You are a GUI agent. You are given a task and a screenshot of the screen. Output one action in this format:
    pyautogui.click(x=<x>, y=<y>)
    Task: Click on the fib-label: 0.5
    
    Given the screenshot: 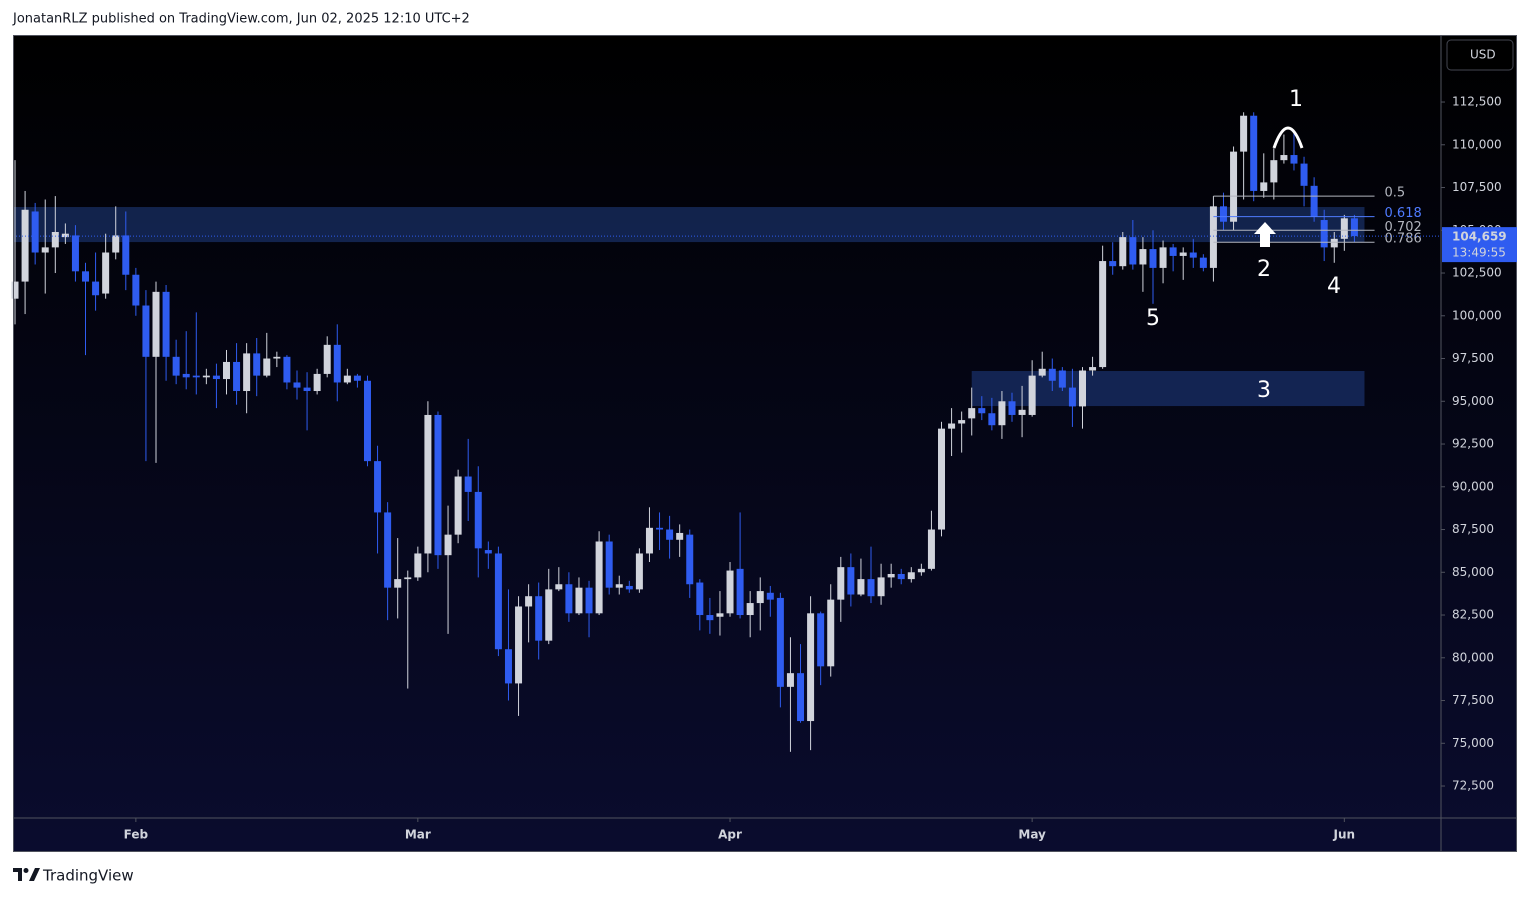 What is the action you would take?
    pyautogui.click(x=1395, y=193)
    